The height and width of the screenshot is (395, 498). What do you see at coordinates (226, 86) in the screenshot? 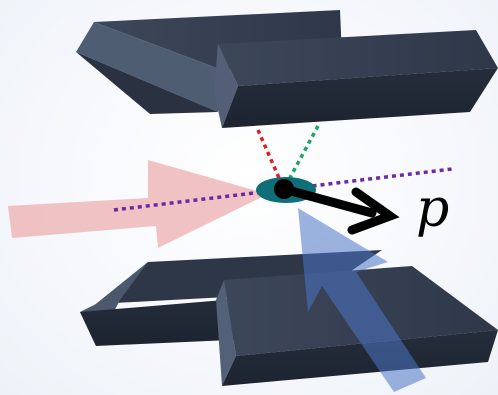
I see `upper-right-electrode-bevel` at bounding box center [226, 86].